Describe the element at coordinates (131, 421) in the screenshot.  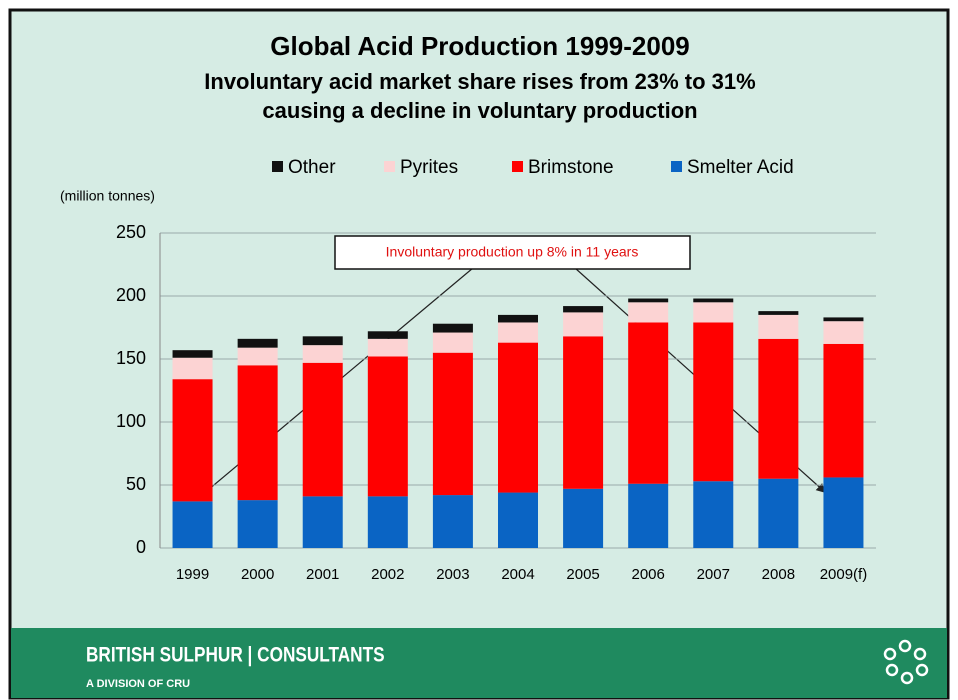
I see `y-tick-label: 100` at that location.